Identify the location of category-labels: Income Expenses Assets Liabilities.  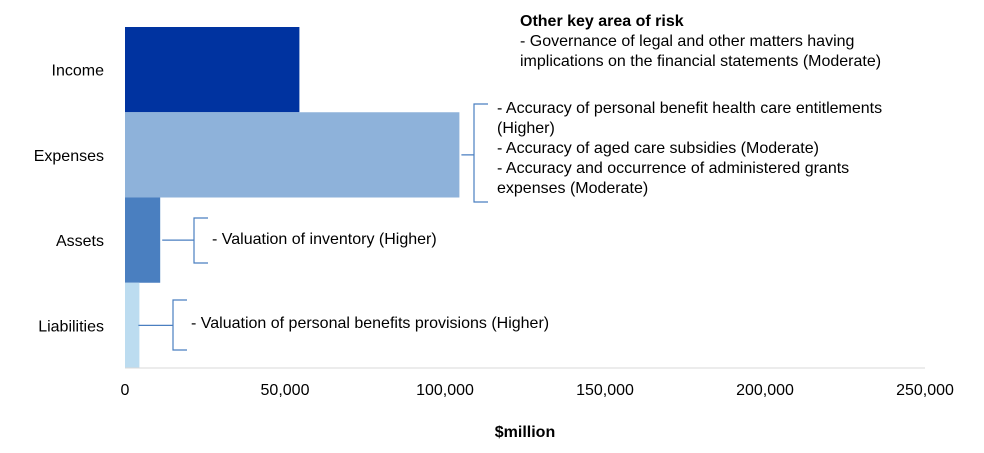
(69, 199).